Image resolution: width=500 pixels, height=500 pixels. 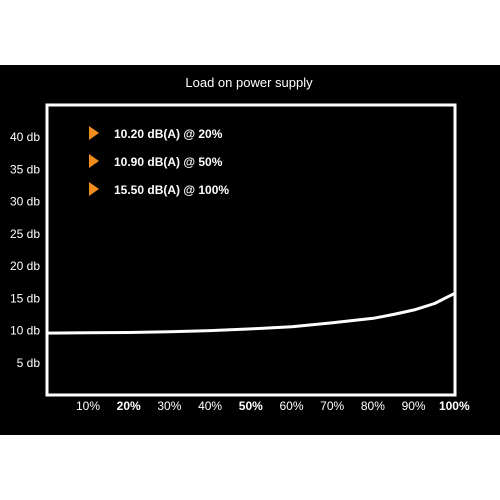 I want to click on x-tick-label: 10%, so click(x=88, y=406).